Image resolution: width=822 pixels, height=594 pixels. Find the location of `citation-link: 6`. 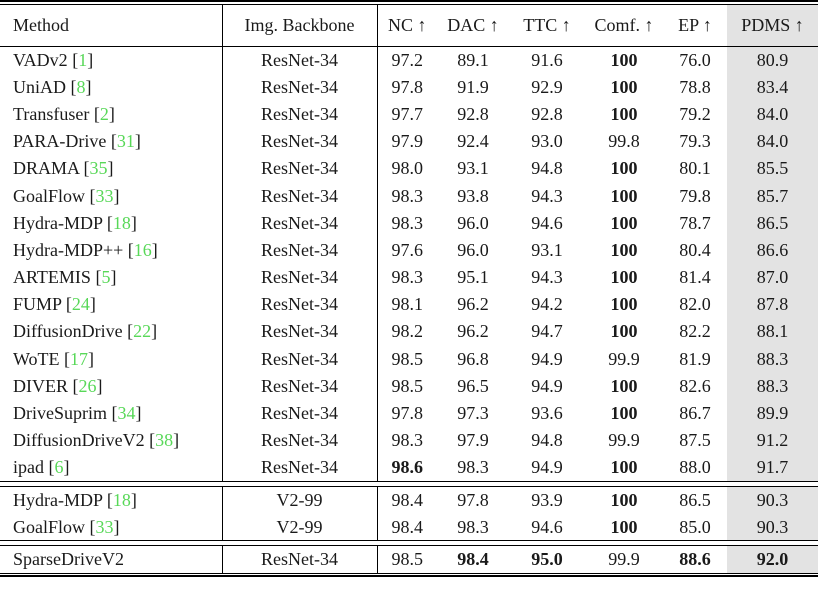

citation-link: 6 is located at coordinates (59, 467).